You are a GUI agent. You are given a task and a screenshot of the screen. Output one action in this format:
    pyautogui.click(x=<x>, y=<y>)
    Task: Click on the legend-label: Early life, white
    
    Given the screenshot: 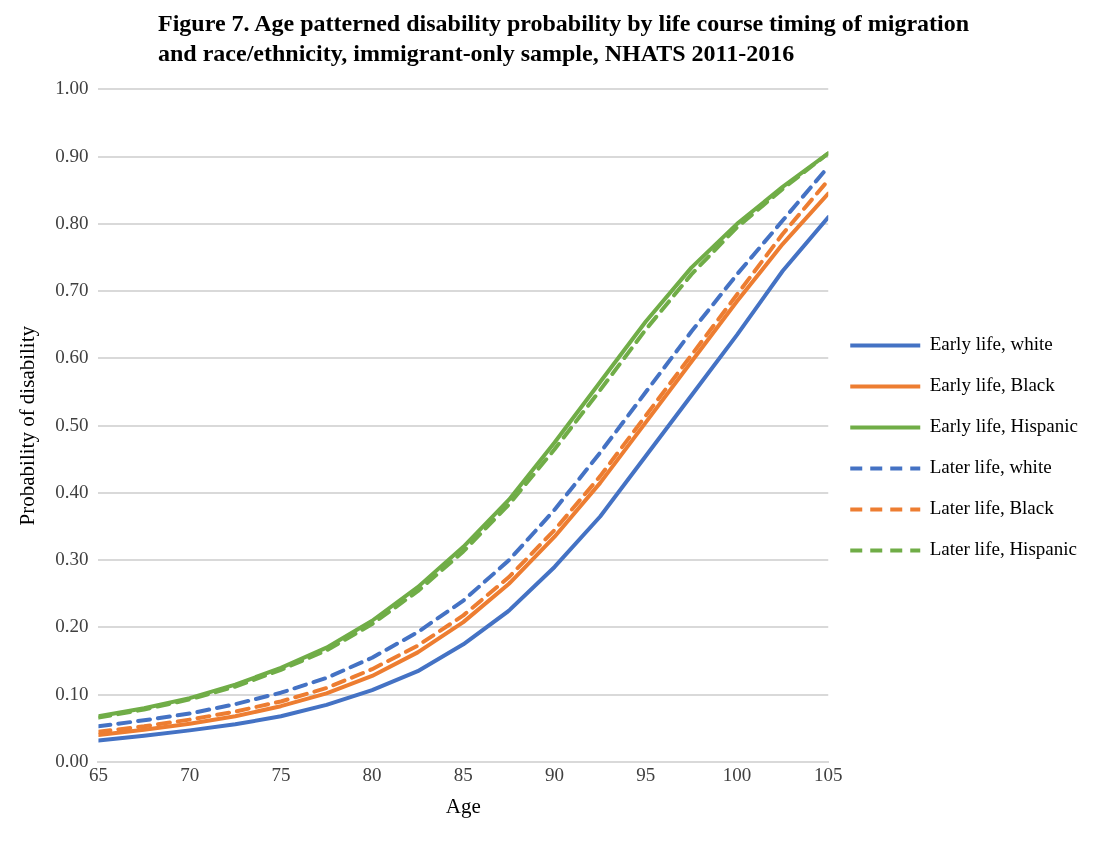 What is the action you would take?
    pyautogui.click(x=991, y=344)
    